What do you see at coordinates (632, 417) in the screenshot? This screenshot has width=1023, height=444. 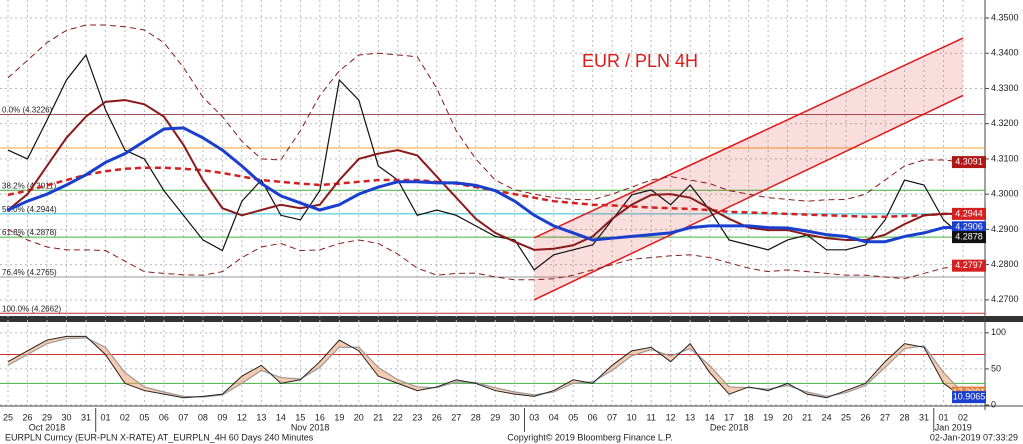 I see `x-tick-label: 10` at bounding box center [632, 417].